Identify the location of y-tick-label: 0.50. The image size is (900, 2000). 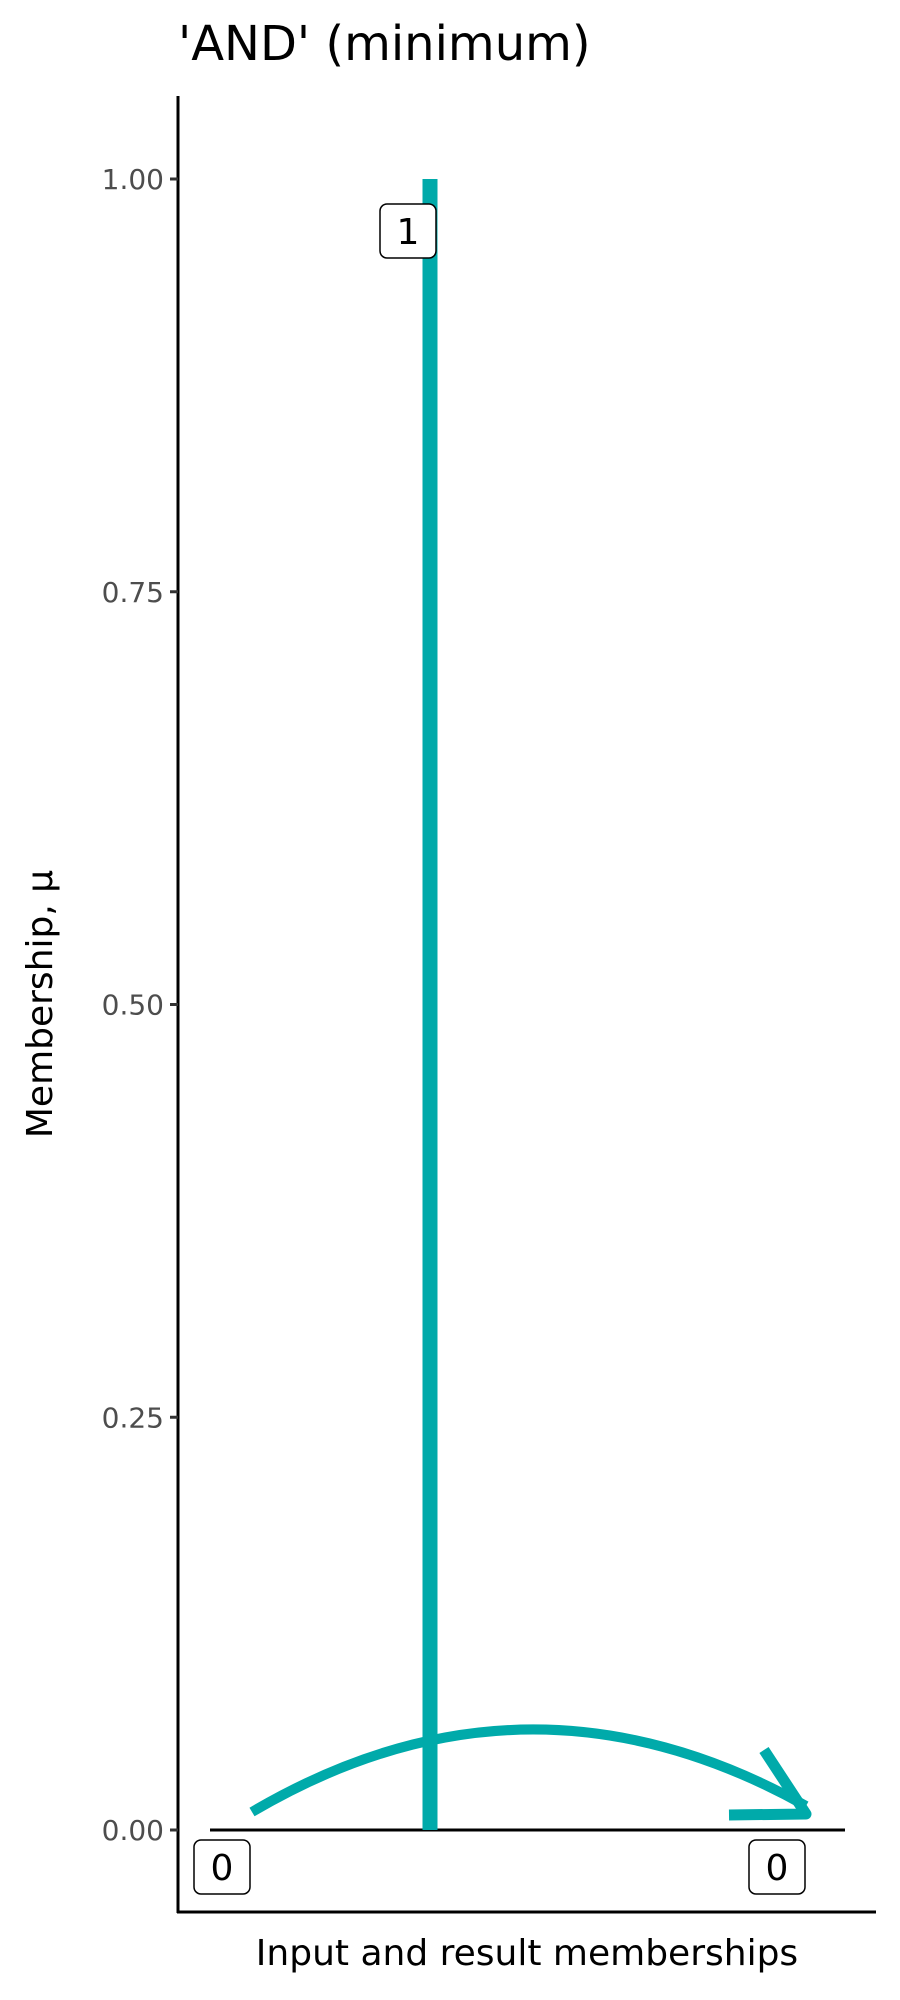
(133, 1005).